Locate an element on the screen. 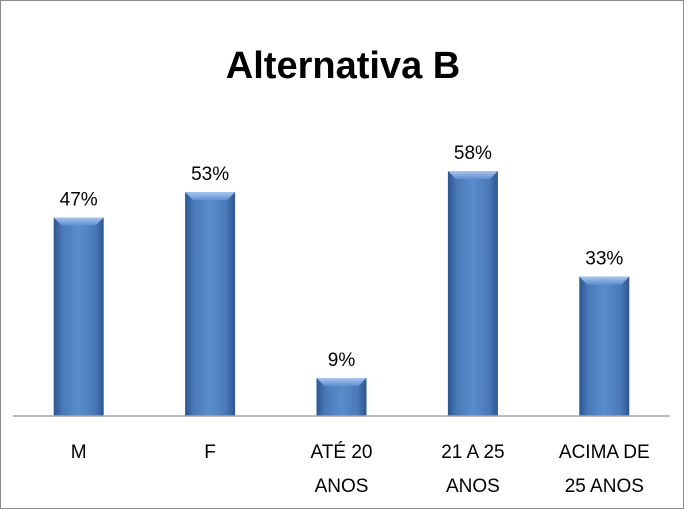 This screenshot has height=509, width=689. data-label-1: 47% is located at coordinates (79, 199).